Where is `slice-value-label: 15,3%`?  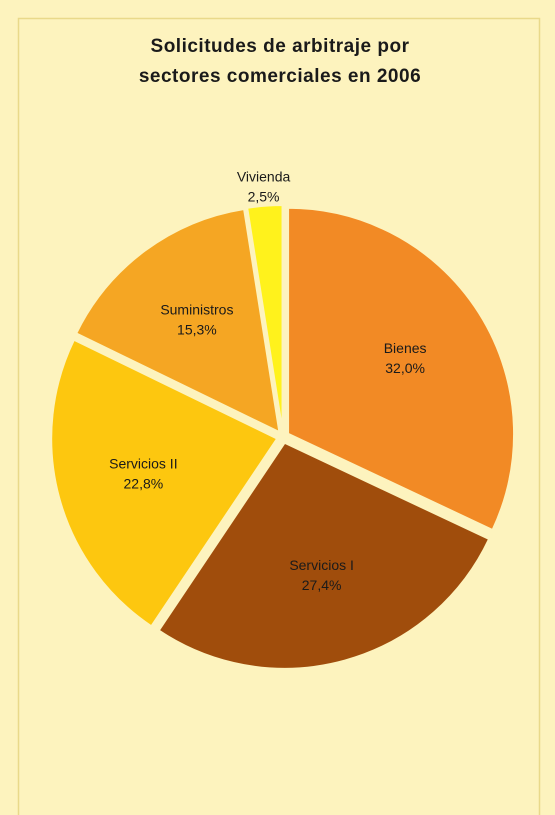 slice-value-label: 15,3% is located at coordinates (197, 329).